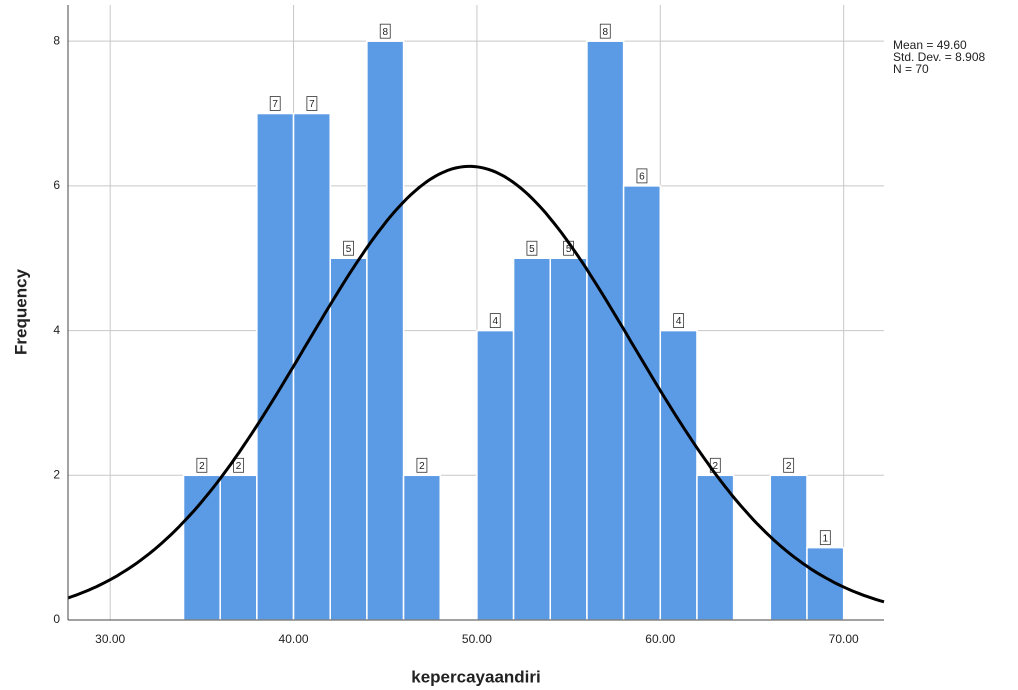 This screenshot has height=690, width=1018. Describe the element at coordinates (20, 311) in the screenshot. I see `y-axis-title: Frequency` at that location.